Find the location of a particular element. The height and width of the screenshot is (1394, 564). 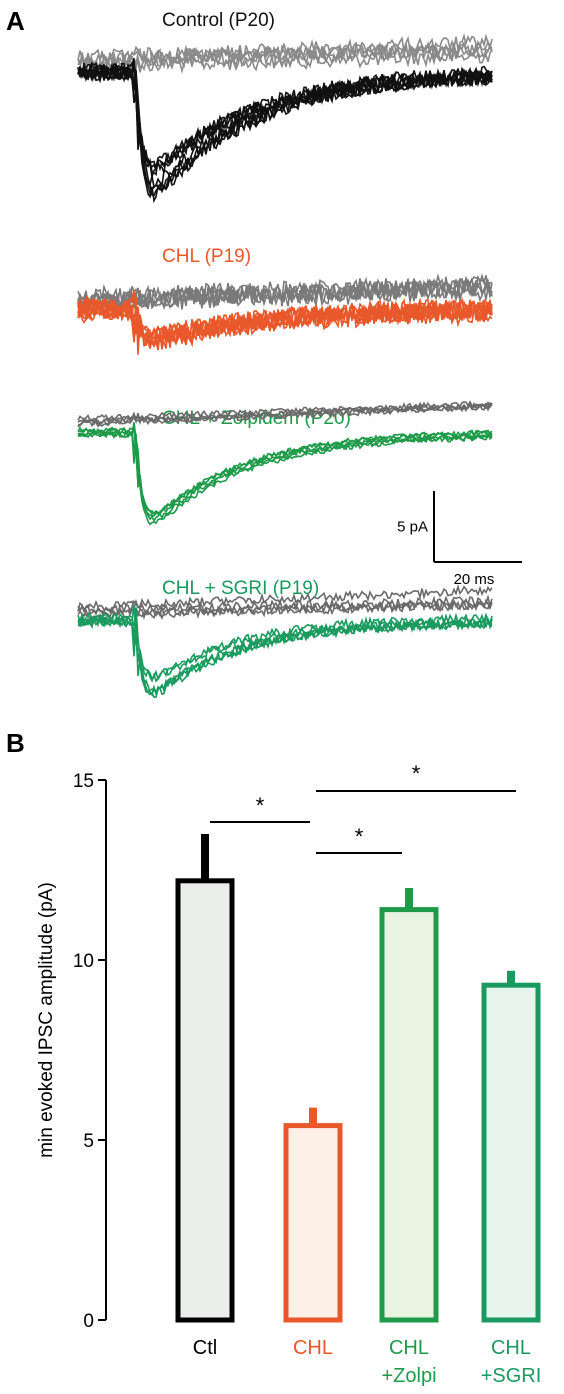

y-tick-label: 10 is located at coordinates (83, 961).